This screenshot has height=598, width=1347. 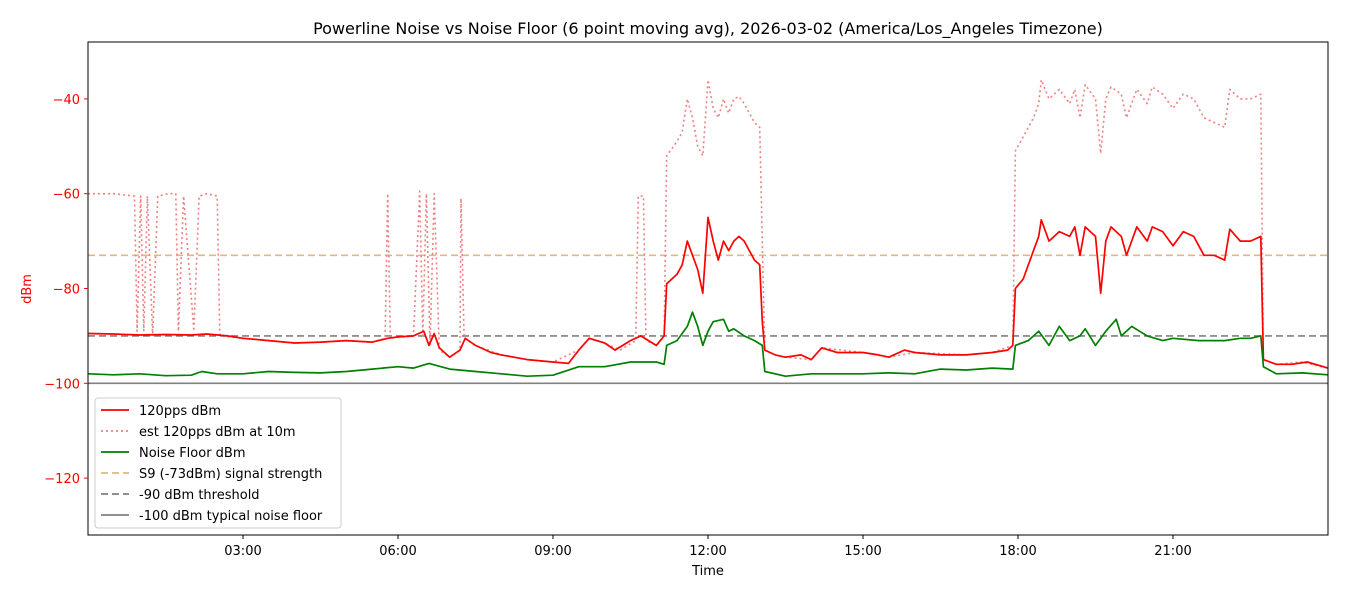 What do you see at coordinates (217, 432) in the screenshot?
I see `legend-label-1: est 120pps dBm at 10m` at bounding box center [217, 432].